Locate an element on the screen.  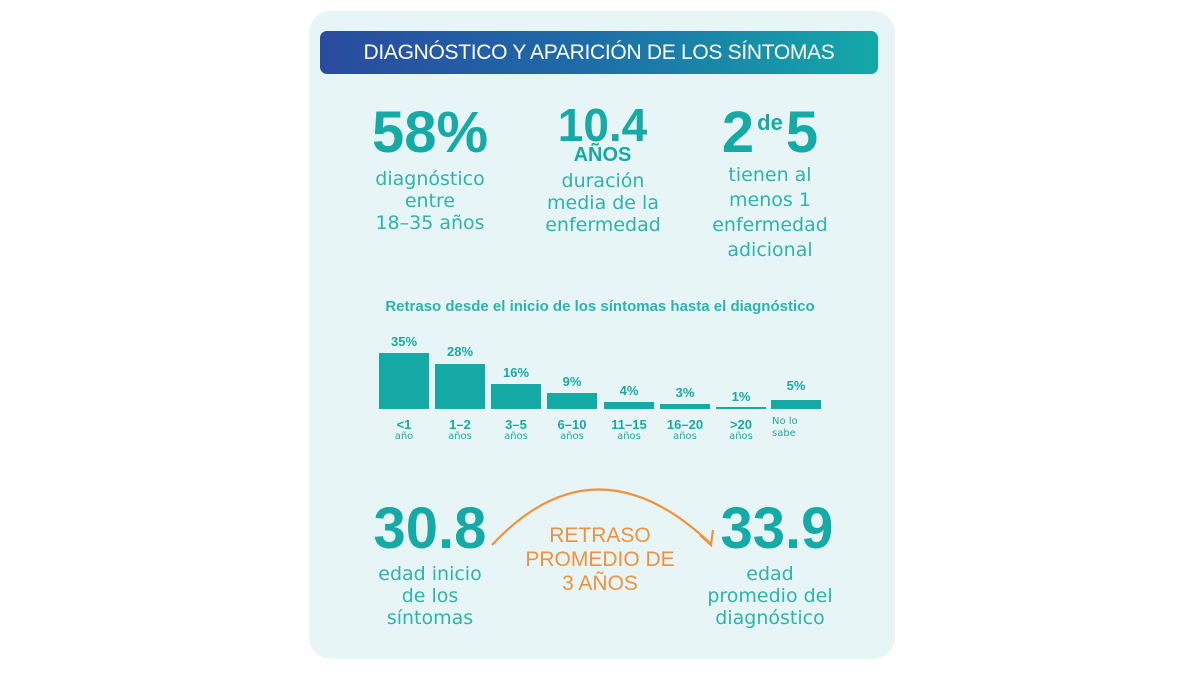
stat-2-de-5: 2 de5 is located at coordinates (770, 132).